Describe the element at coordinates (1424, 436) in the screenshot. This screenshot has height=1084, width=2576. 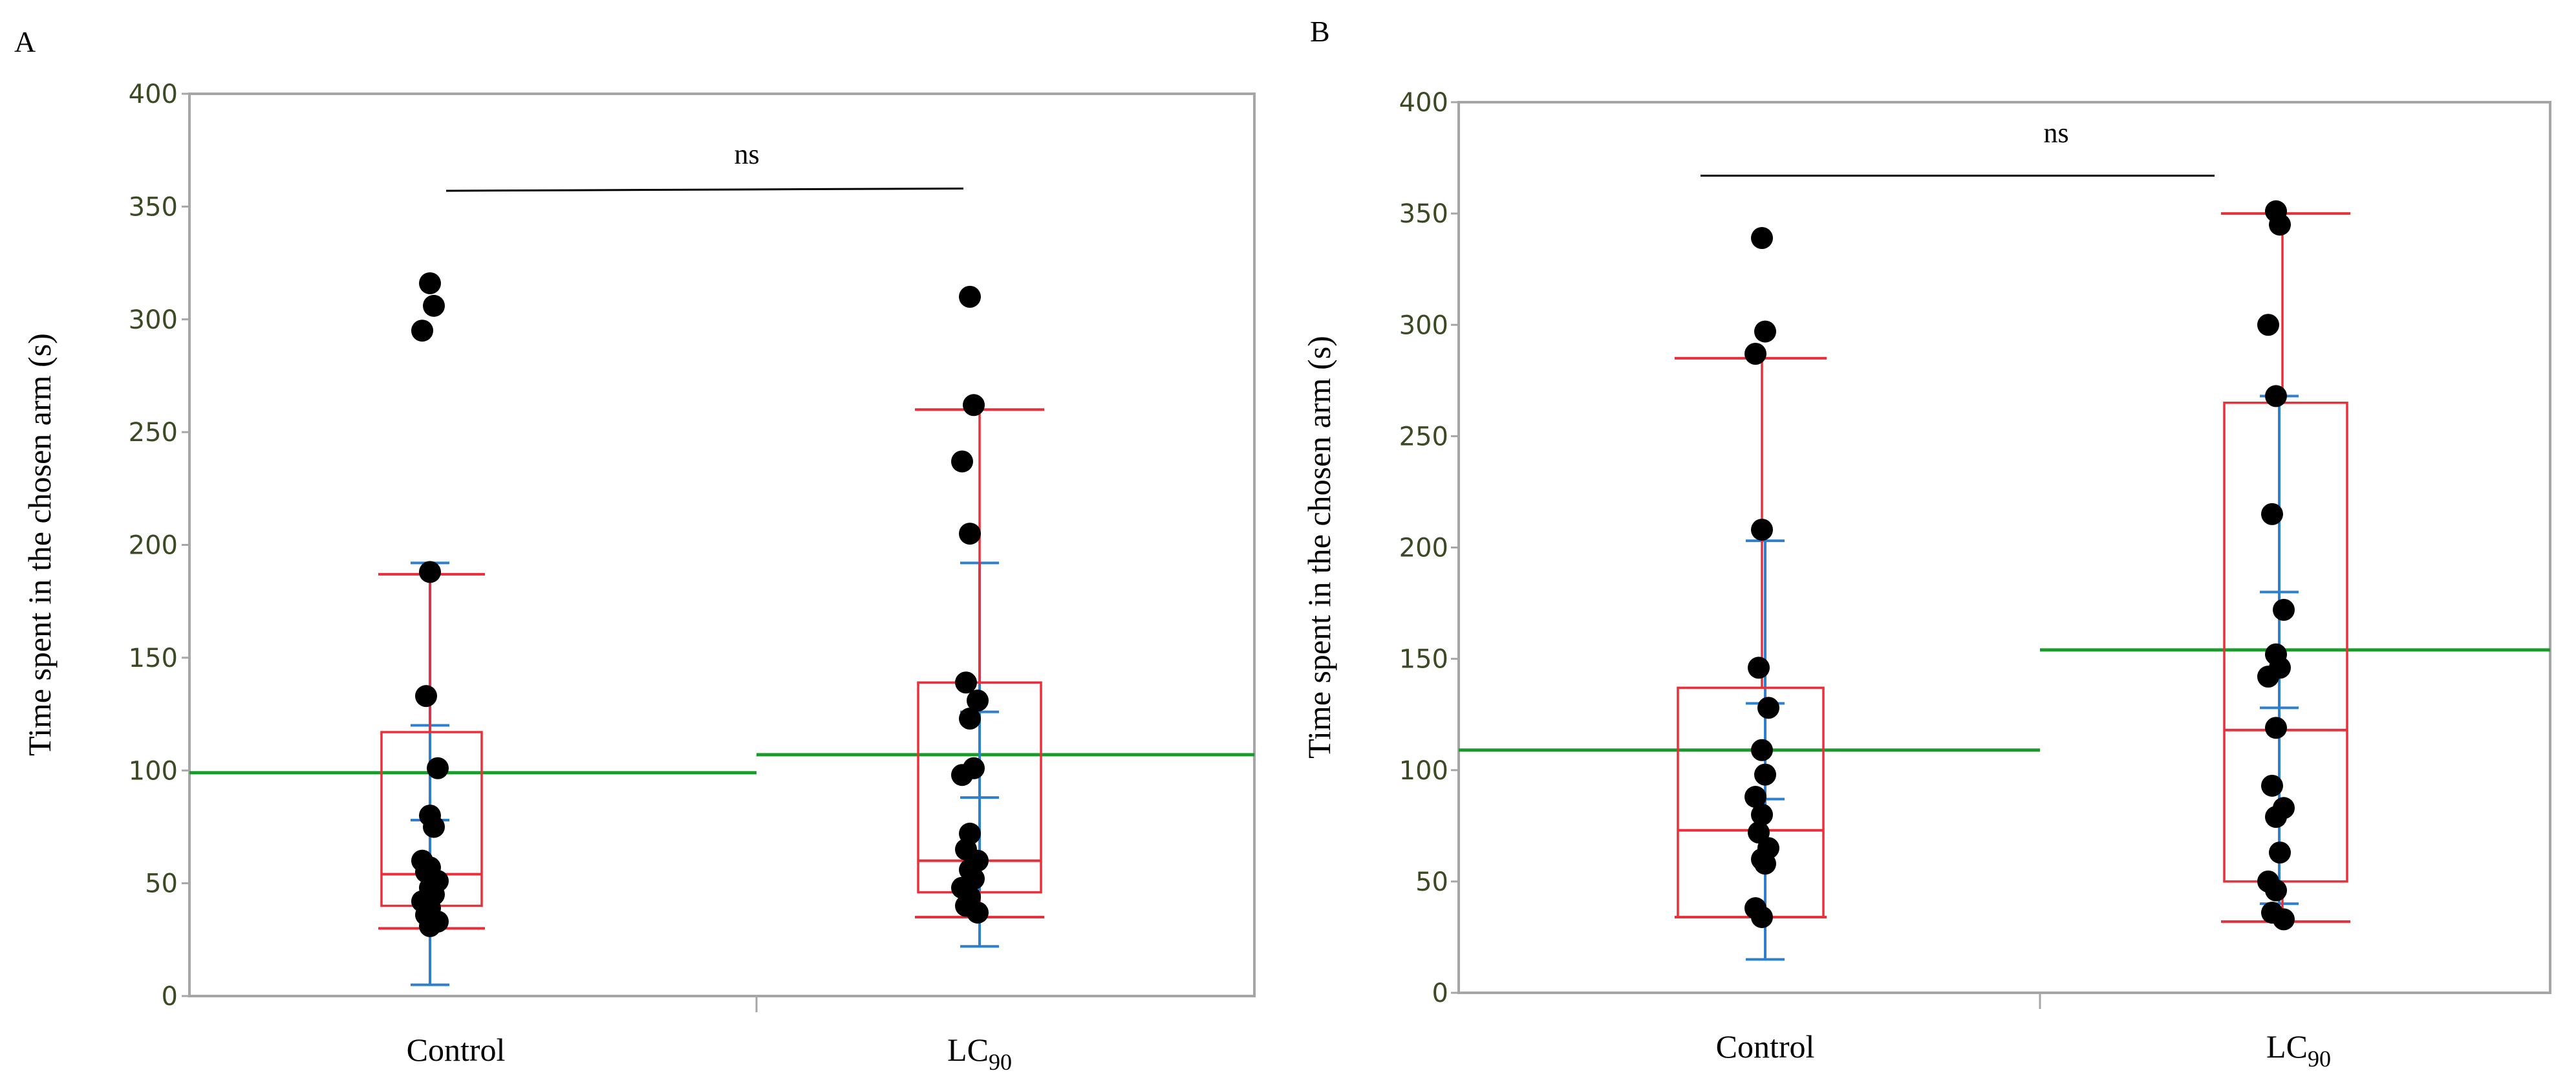
I see `panel-b-ytick-label: 250` at that location.